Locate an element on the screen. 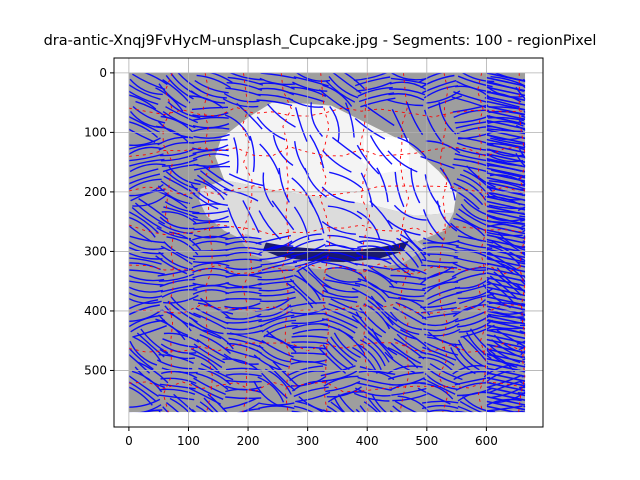 The width and height of the screenshot is (640, 480). y-tick-label: 300 is located at coordinates (95, 251).